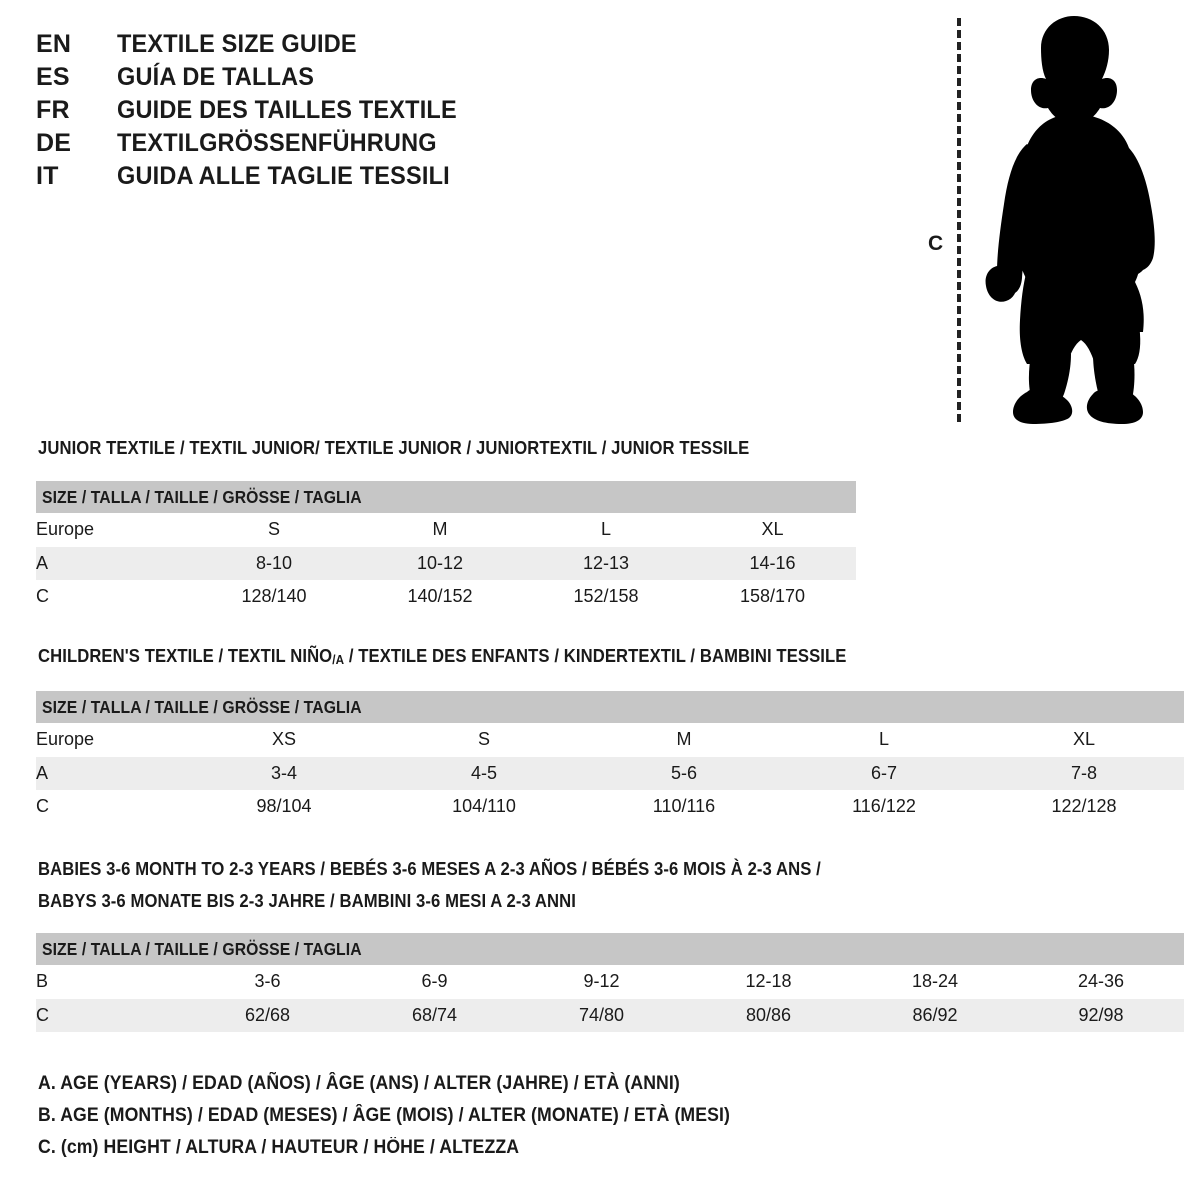 The image size is (1200, 1200). What do you see at coordinates (768, 1014) in the screenshot?
I see `babies-height-4: 80/86` at bounding box center [768, 1014].